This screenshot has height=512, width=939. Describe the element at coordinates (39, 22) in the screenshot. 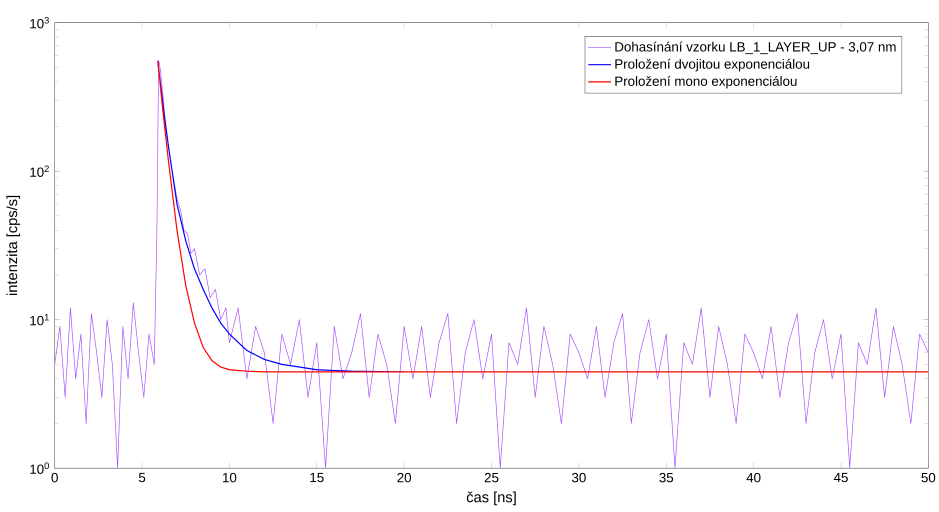

I see `y-tick-label: 10$^{3}$` at that location.